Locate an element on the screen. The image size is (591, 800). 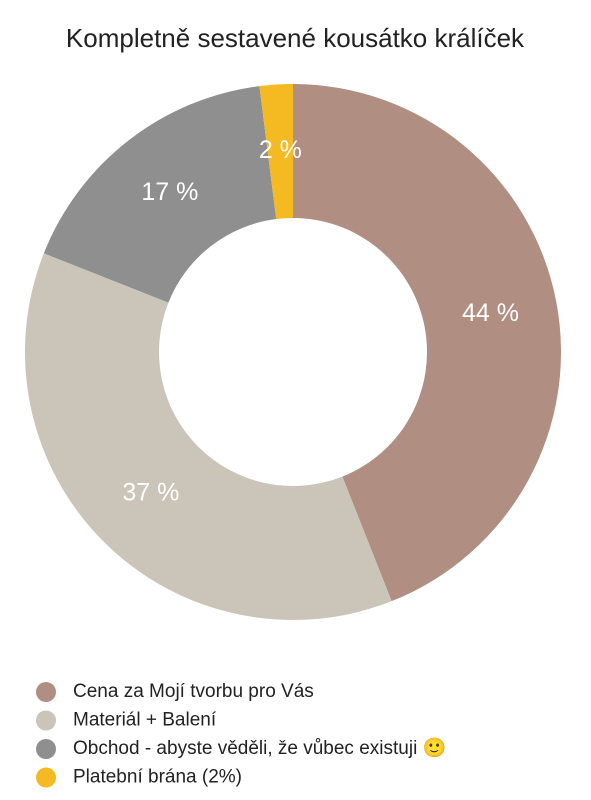
legend-label: Cena za Mojí tvorbu pro Vás is located at coordinates (193, 691).